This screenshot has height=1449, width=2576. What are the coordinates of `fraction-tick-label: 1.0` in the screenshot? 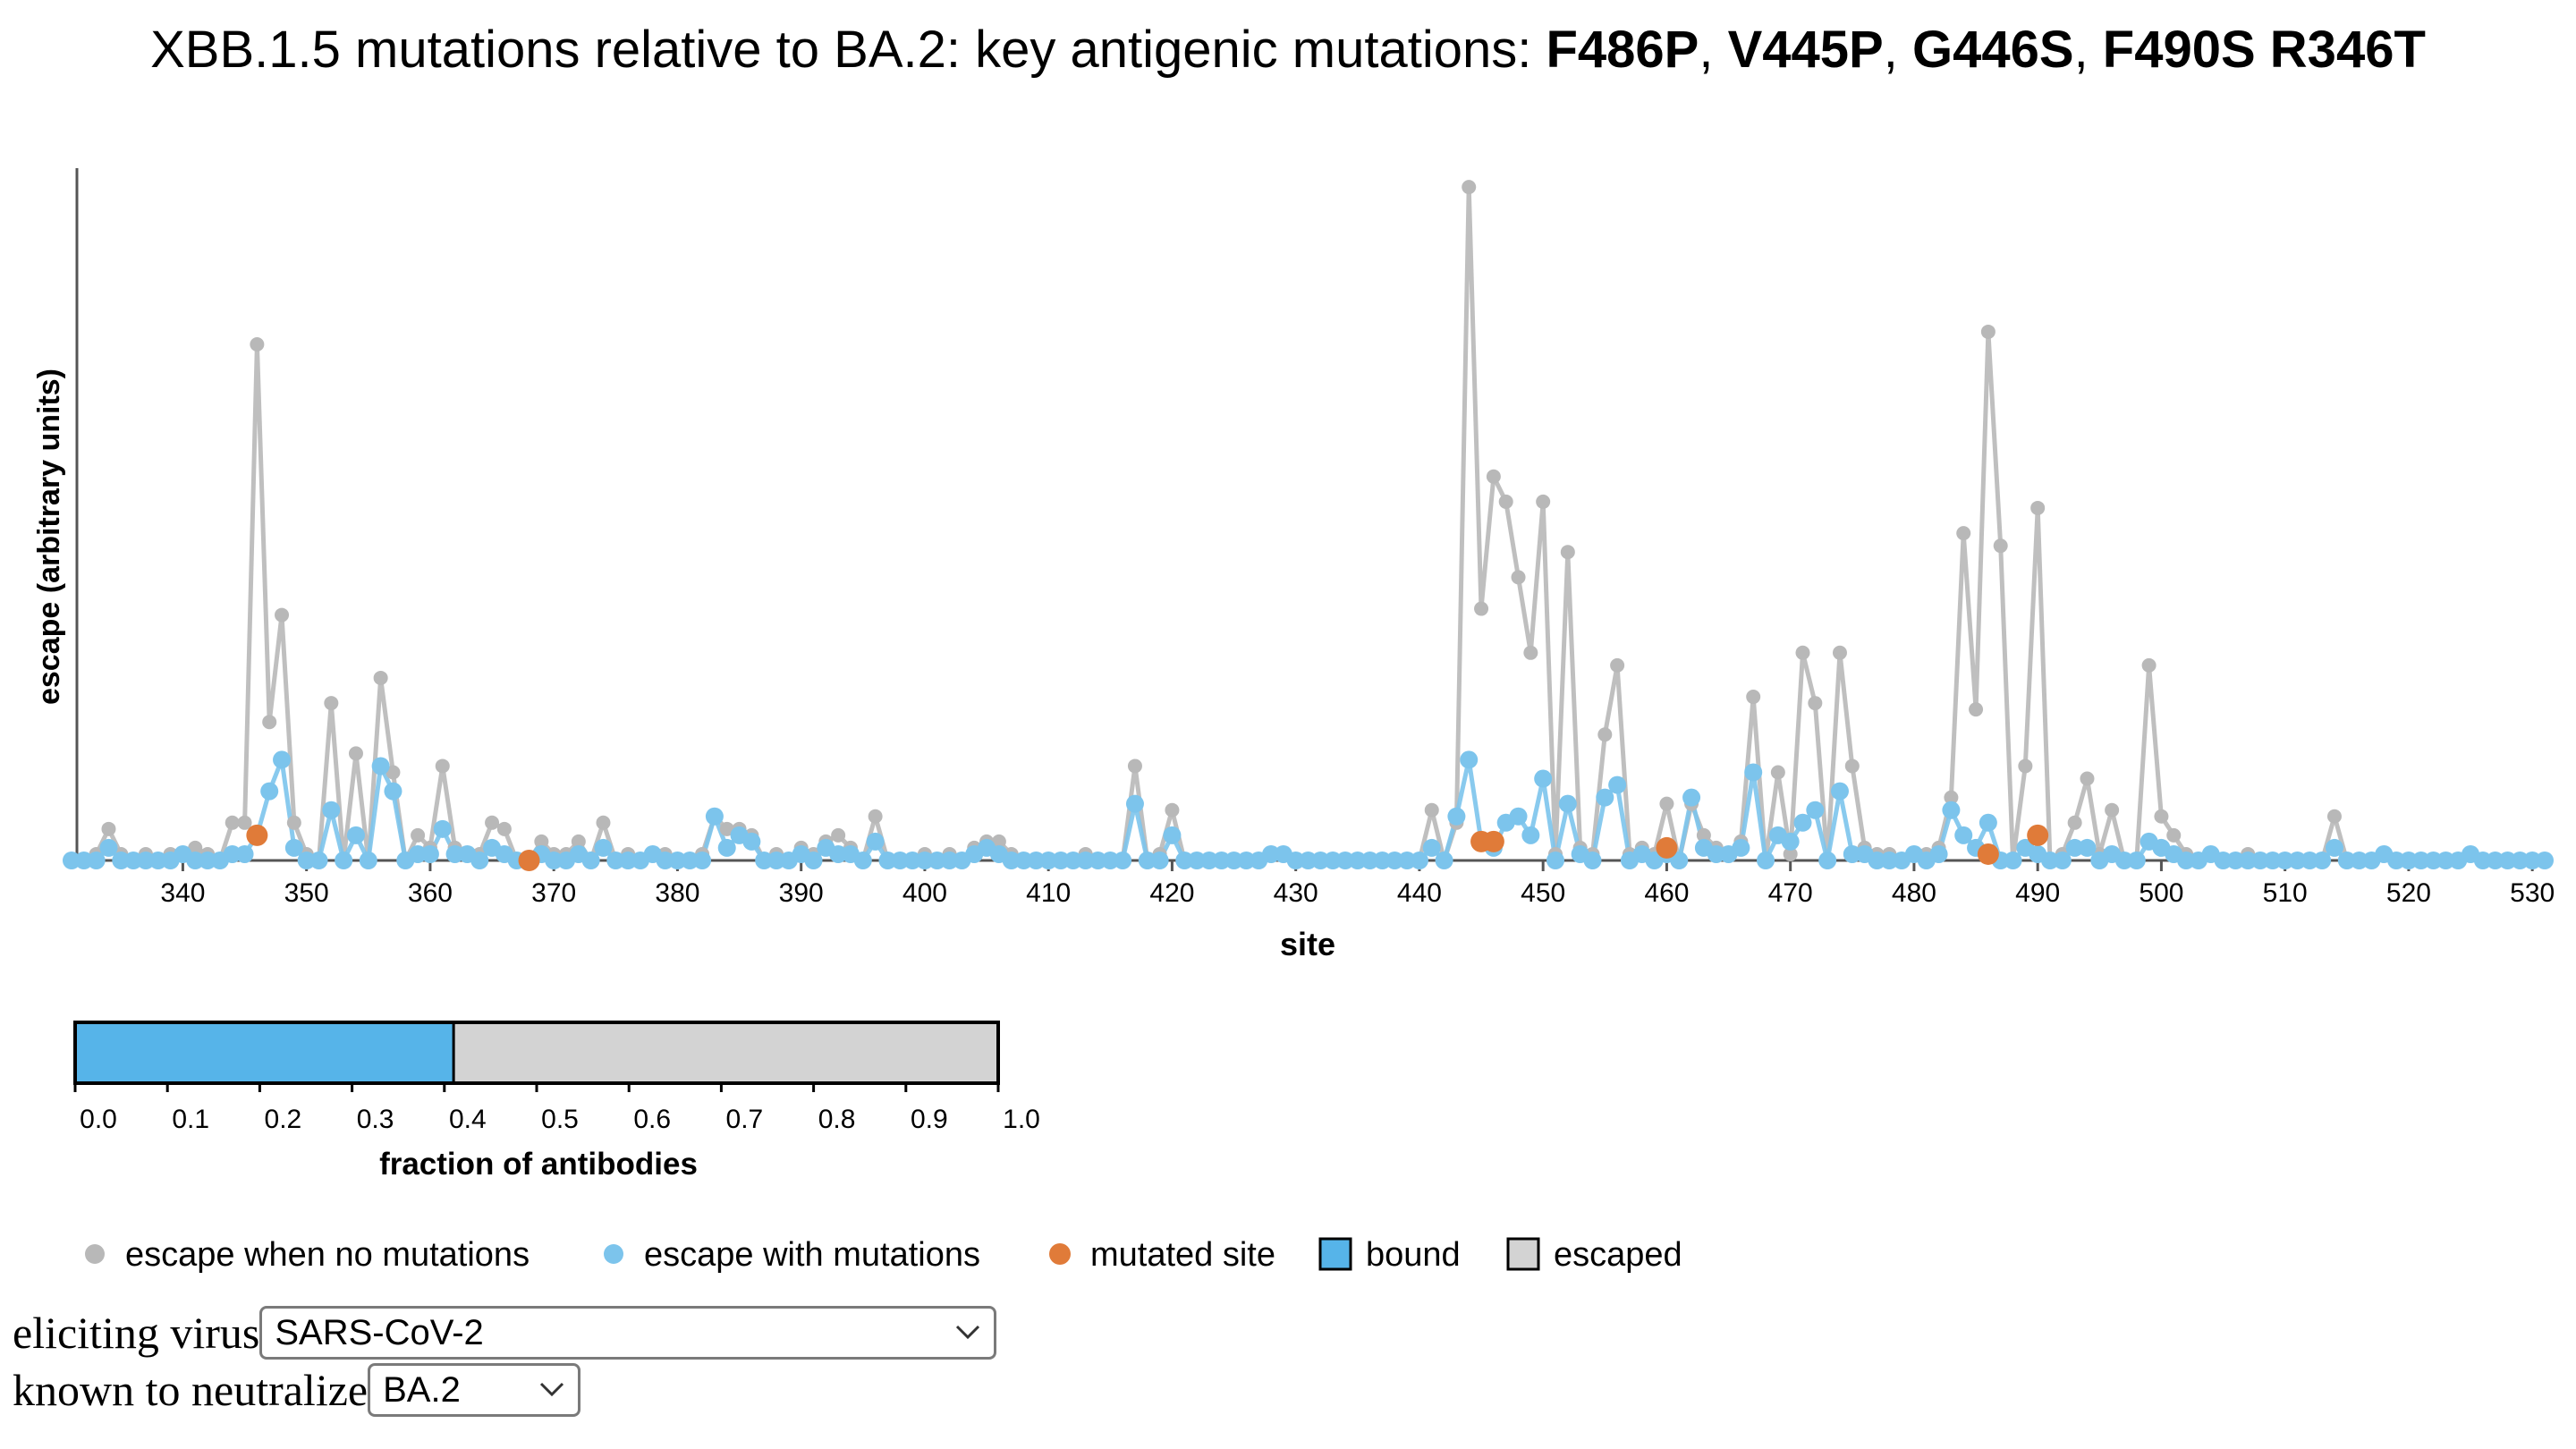 It's located at (1021, 1119).